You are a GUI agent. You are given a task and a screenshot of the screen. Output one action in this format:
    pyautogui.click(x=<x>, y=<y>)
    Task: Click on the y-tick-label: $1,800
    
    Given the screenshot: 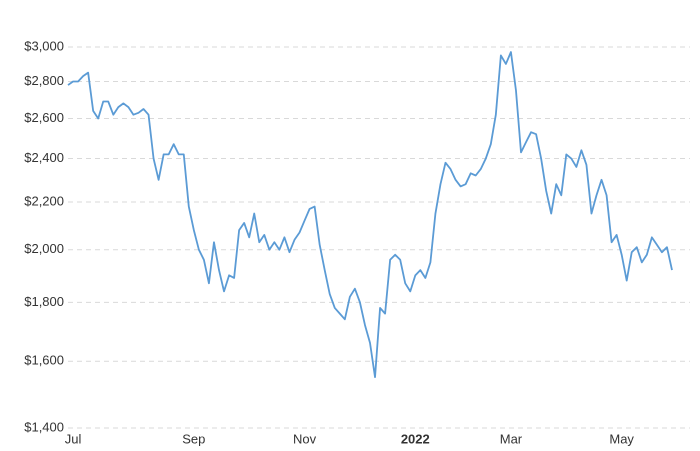 What is the action you would take?
    pyautogui.click(x=44, y=301)
    